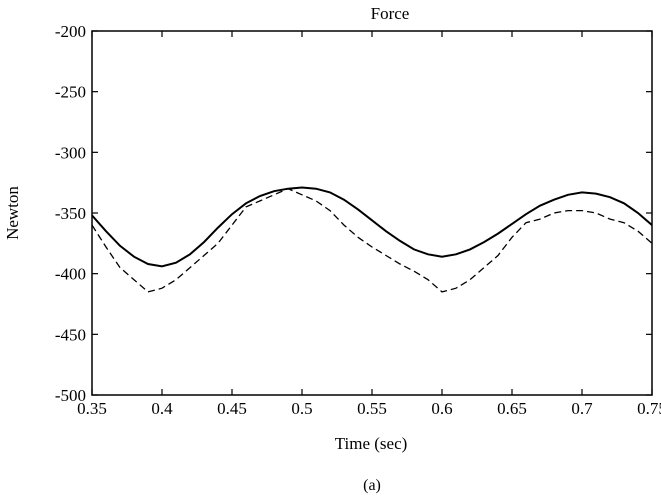 This screenshot has height=498, width=661. Describe the element at coordinates (301, 408) in the screenshot. I see `x-tick-label: 0.5` at that location.